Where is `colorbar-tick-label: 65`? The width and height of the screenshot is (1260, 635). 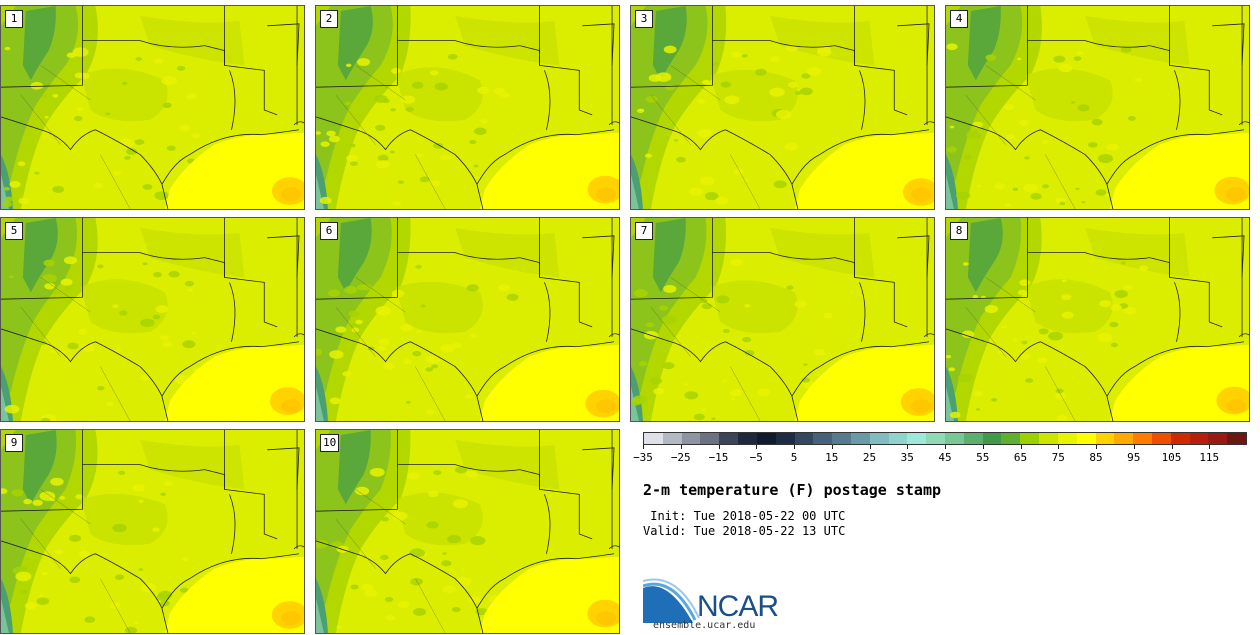
colorbar-tick-label: 65 is located at coordinates (1020, 457).